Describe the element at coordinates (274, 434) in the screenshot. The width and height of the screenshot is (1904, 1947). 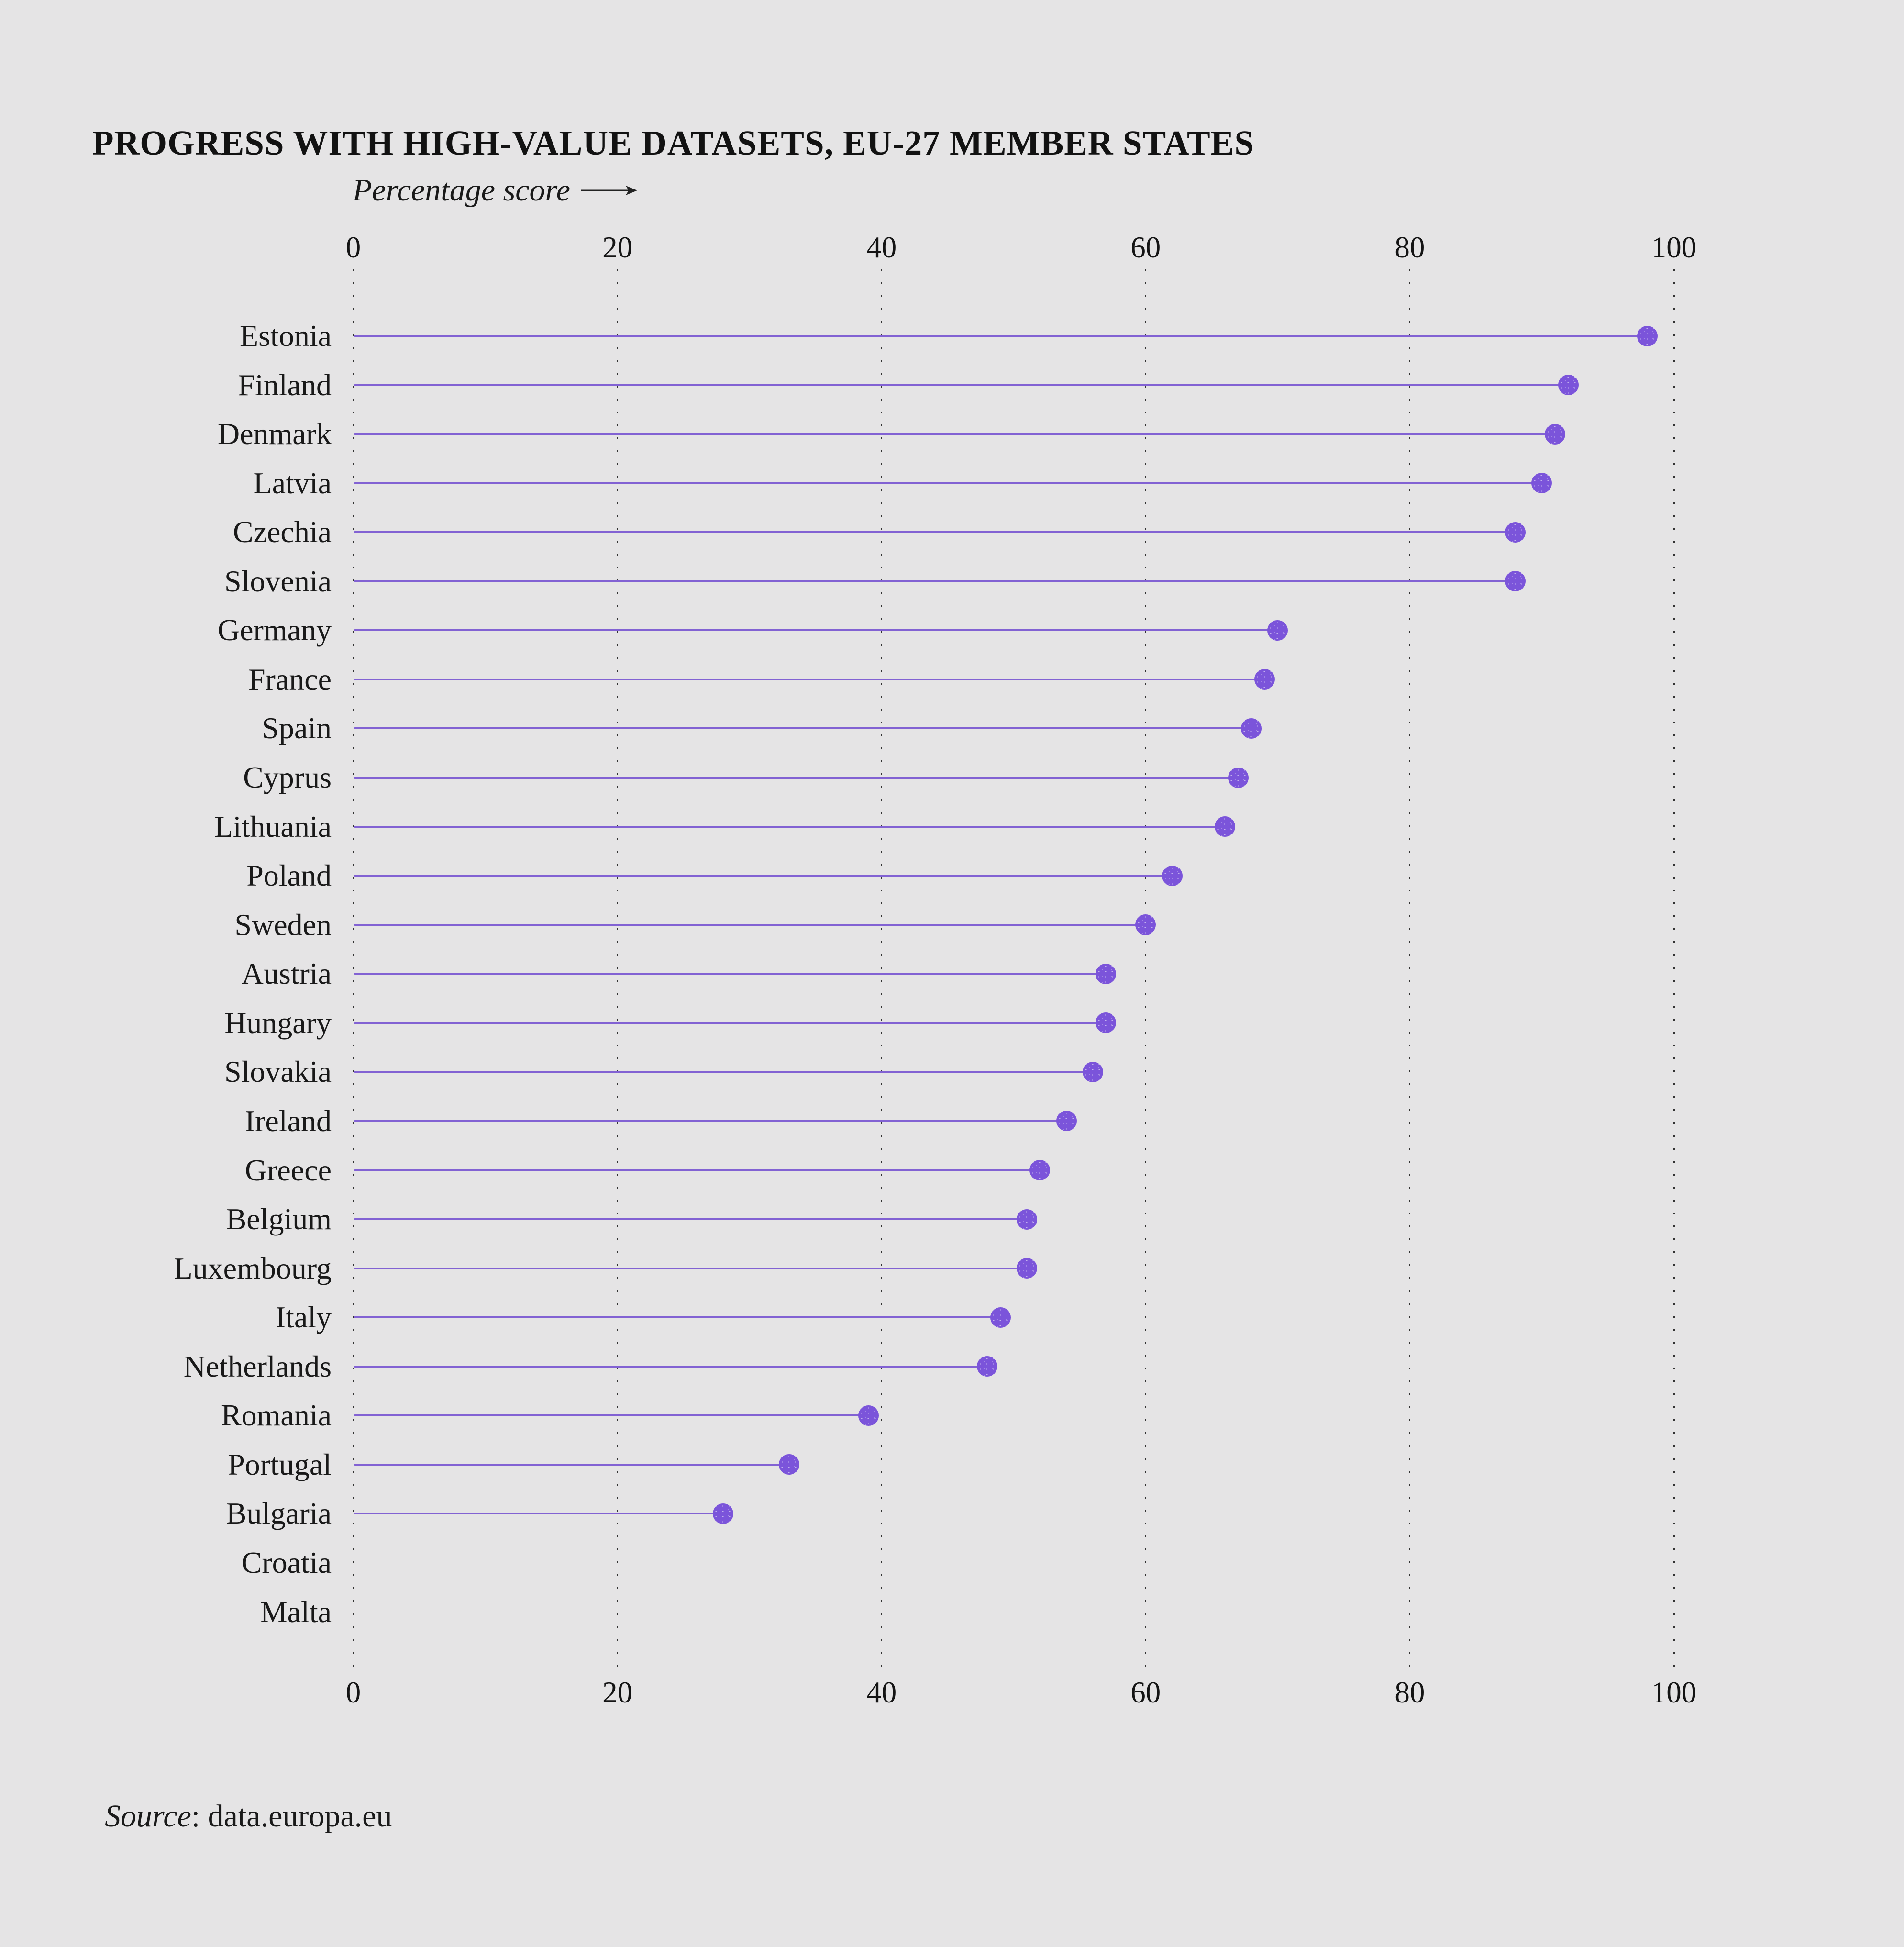
I see `country-label: Denmark` at that location.